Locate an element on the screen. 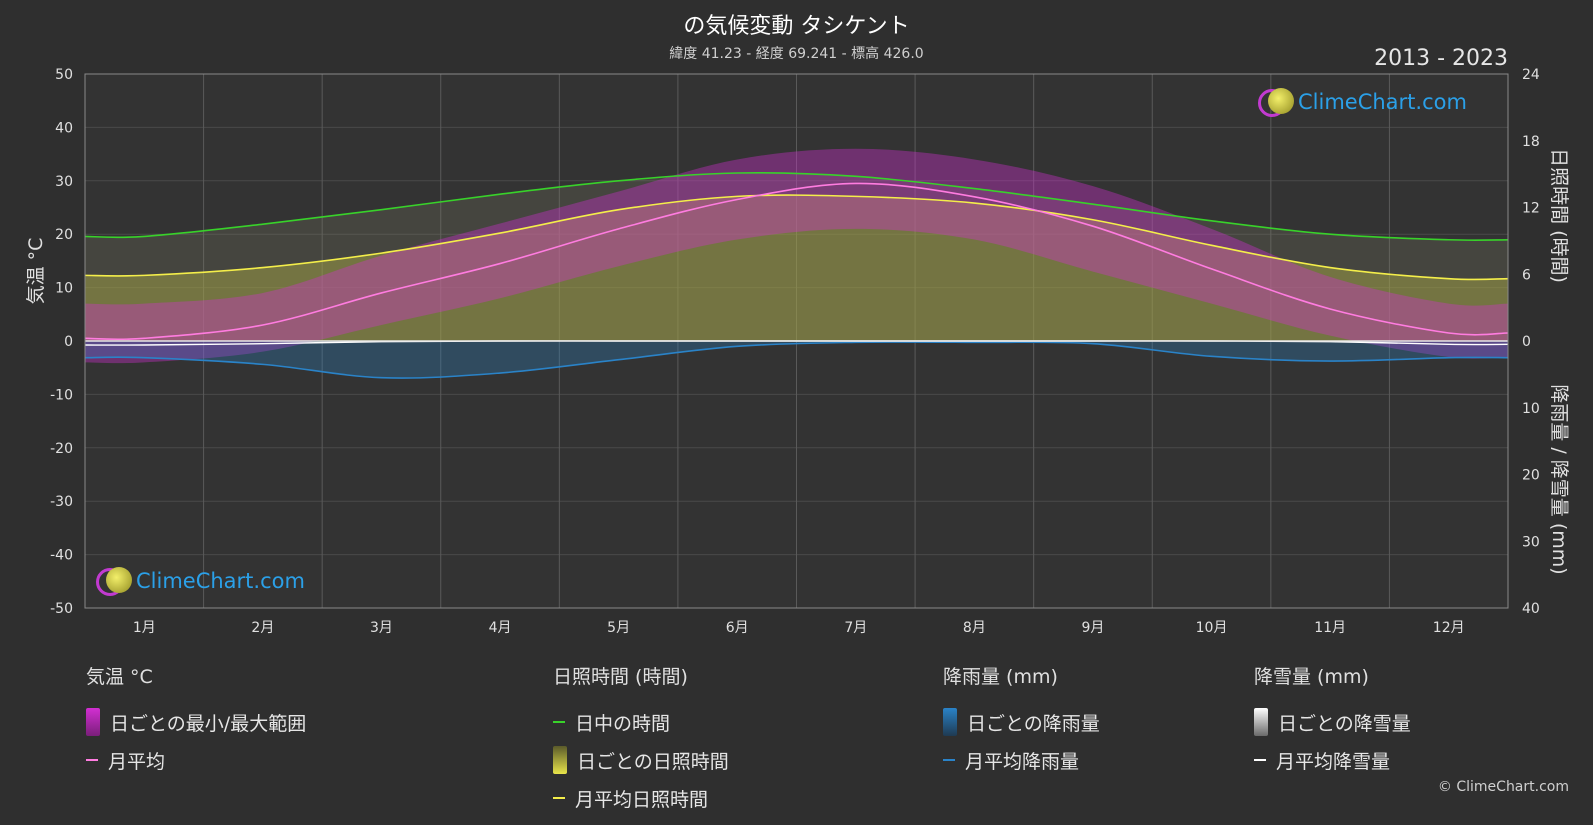 Image resolution: width=1593 pixels, height=825 pixels. legend-label: 月平均日照時間 is located at coordinates (642, 799).